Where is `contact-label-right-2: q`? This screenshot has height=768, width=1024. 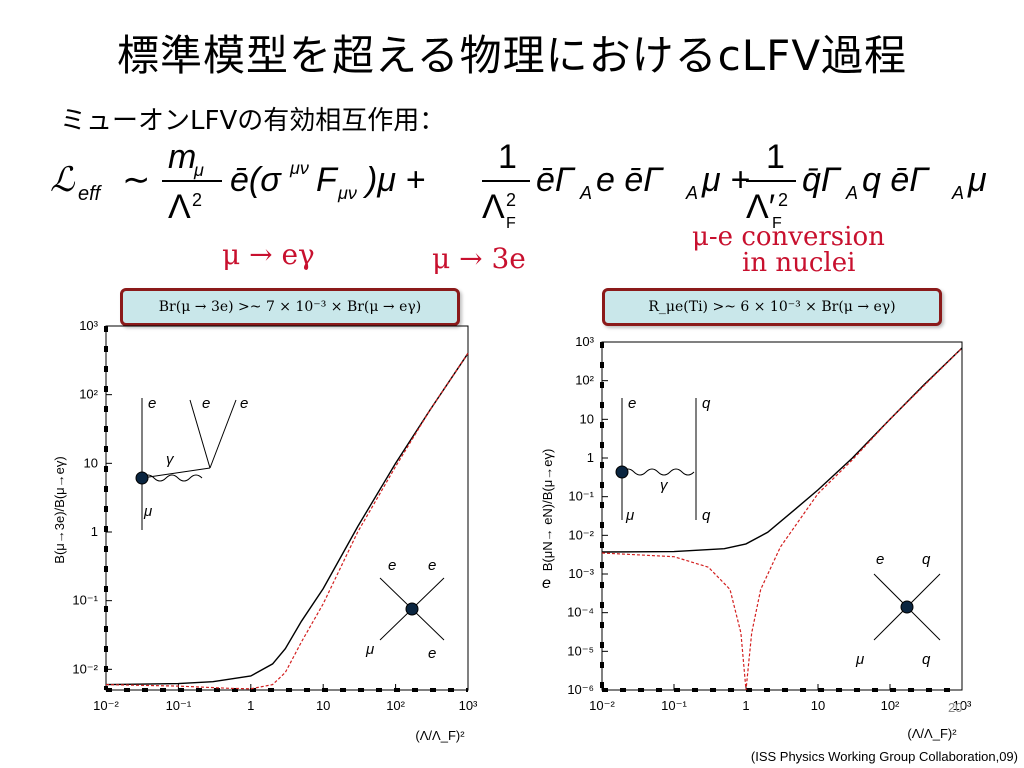
contact-label-right-2: q is located at coordinates (926, 559).